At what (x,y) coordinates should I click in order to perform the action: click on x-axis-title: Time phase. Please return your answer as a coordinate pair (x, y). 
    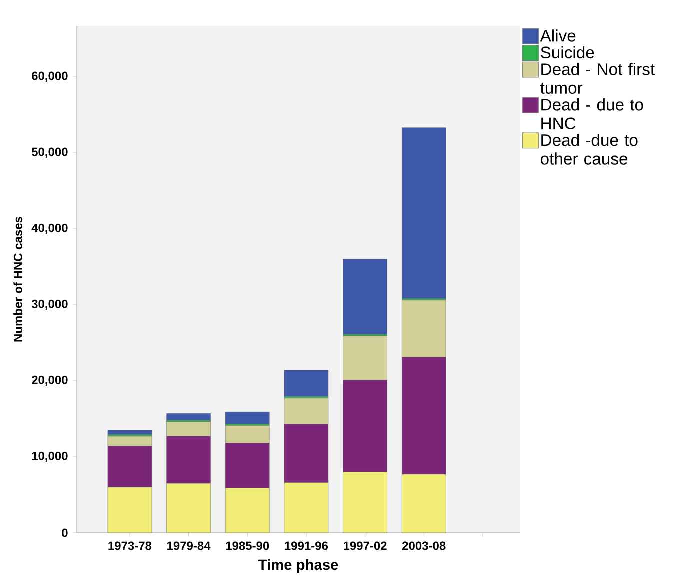
    Looking at the image, I should click on (298, 566).